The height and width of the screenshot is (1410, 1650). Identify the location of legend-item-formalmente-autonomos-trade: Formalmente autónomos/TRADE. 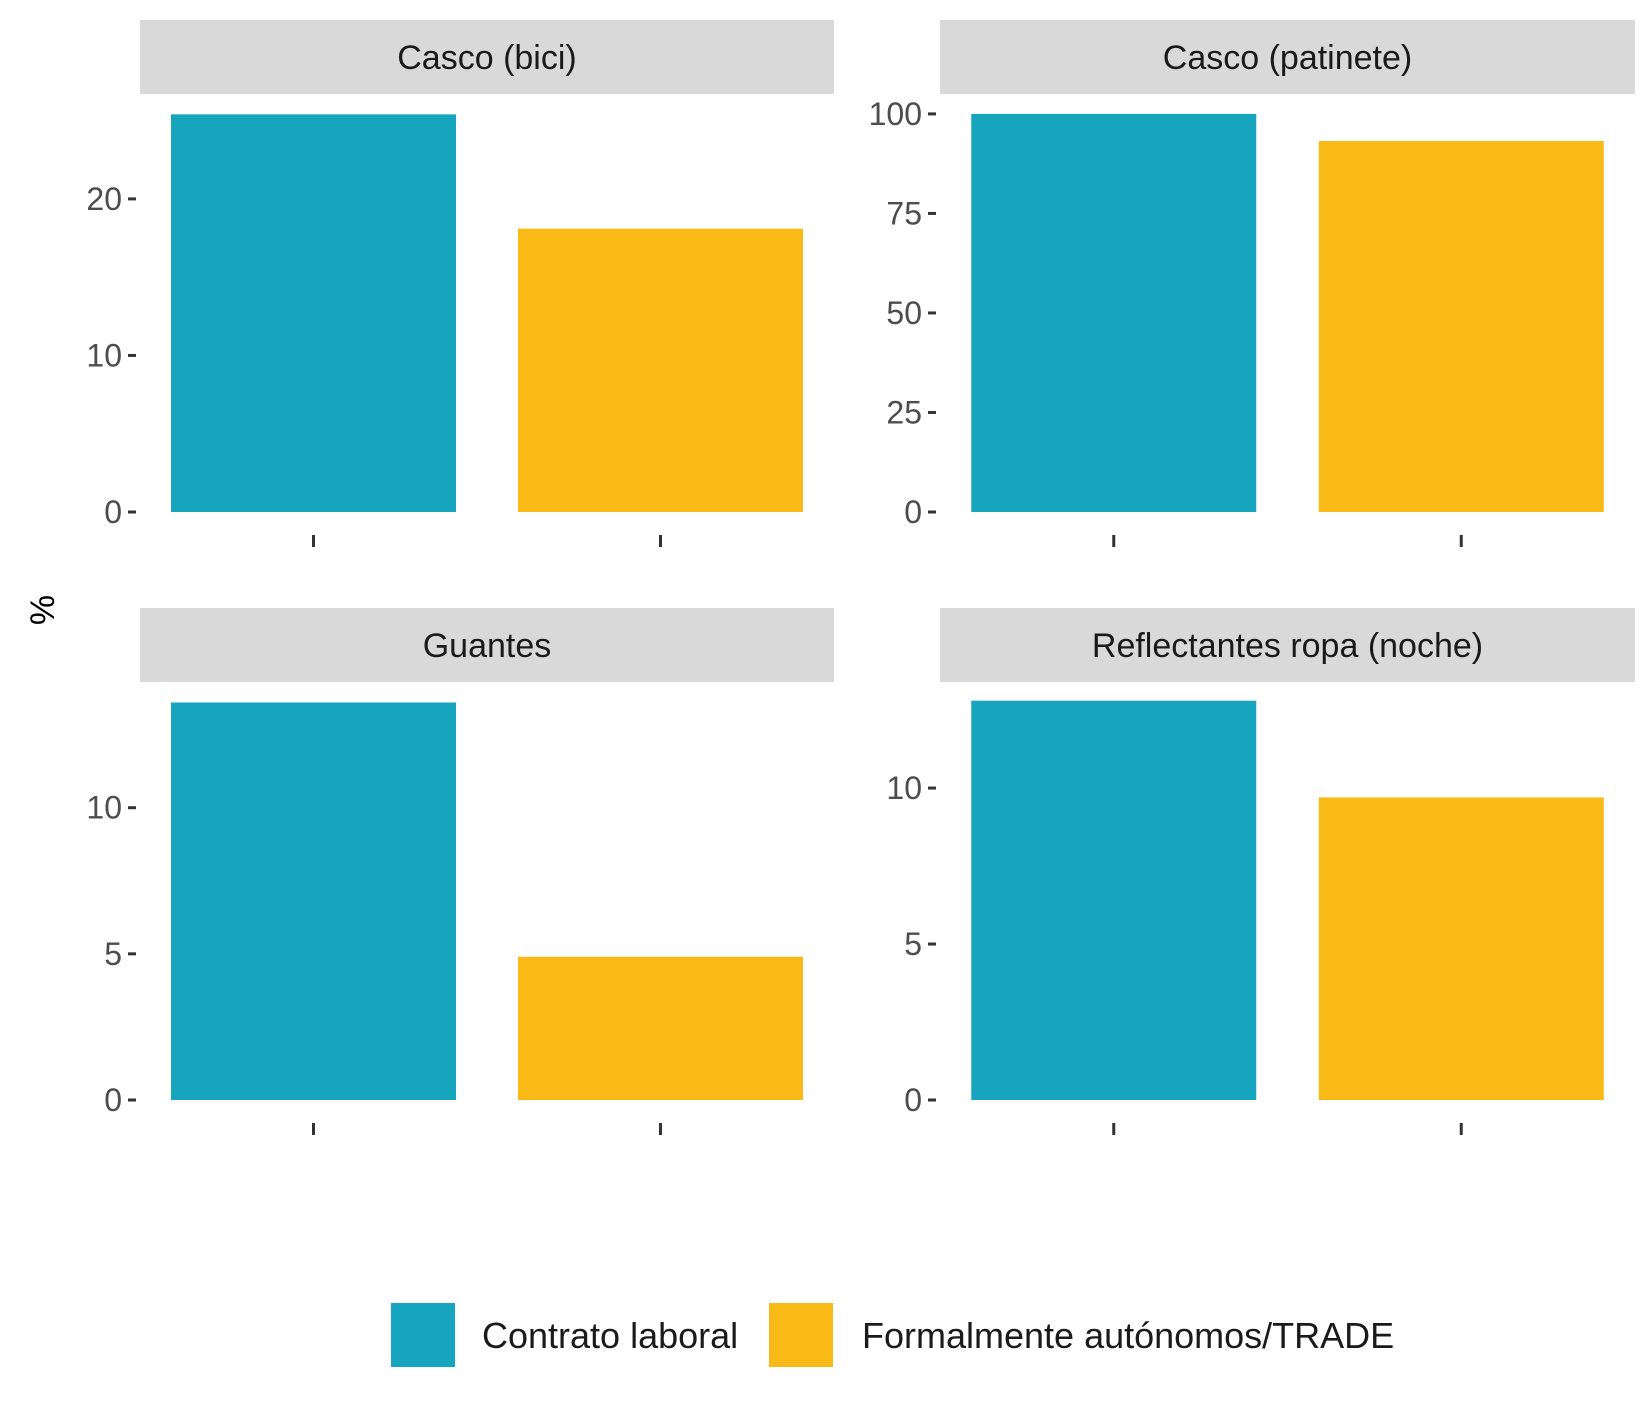
(1080, 1335).